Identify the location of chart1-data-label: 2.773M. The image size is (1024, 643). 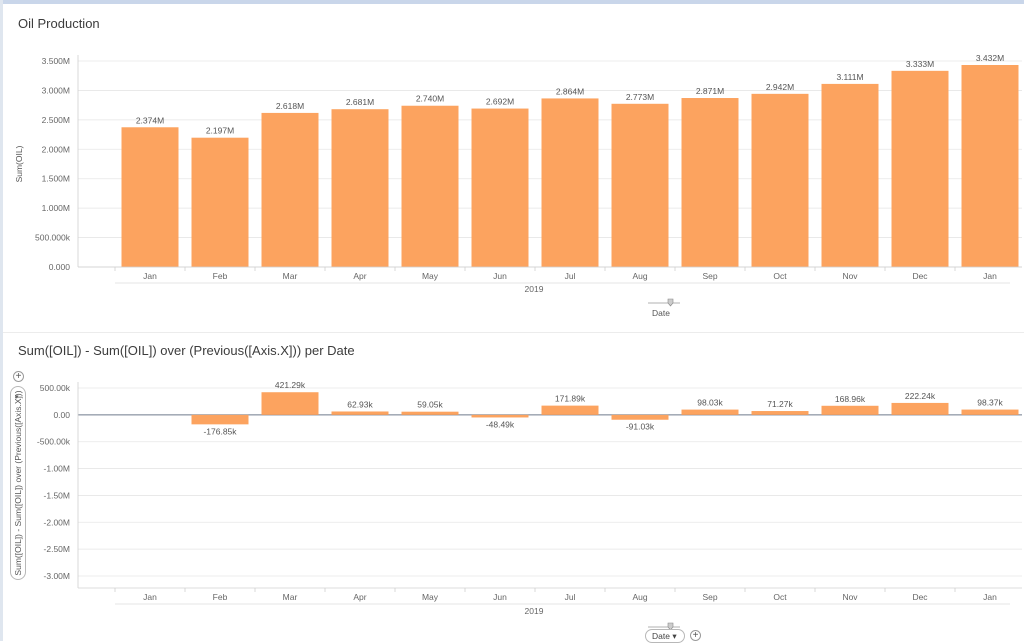
(640, 97).